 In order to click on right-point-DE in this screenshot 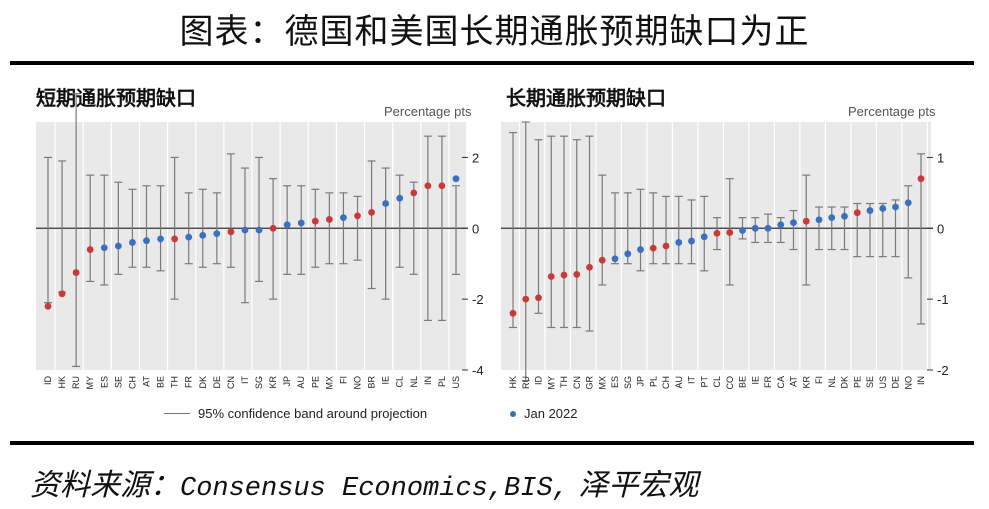, I will do `click(895, 207)`.